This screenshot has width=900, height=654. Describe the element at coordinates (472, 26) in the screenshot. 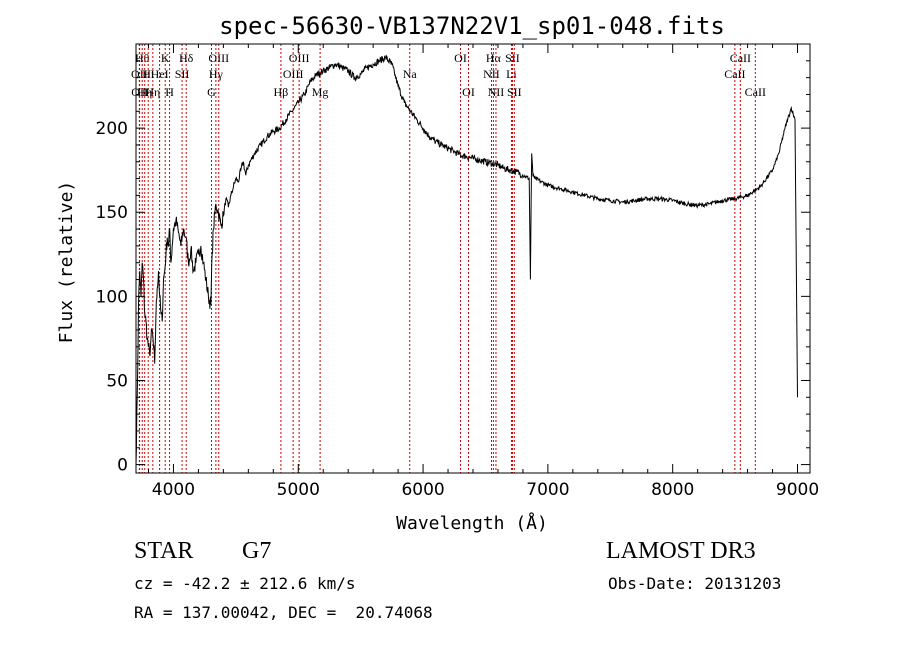

I see `chart-title: spec-56630-VB137N22V1_sp01-048.fits` at that location.